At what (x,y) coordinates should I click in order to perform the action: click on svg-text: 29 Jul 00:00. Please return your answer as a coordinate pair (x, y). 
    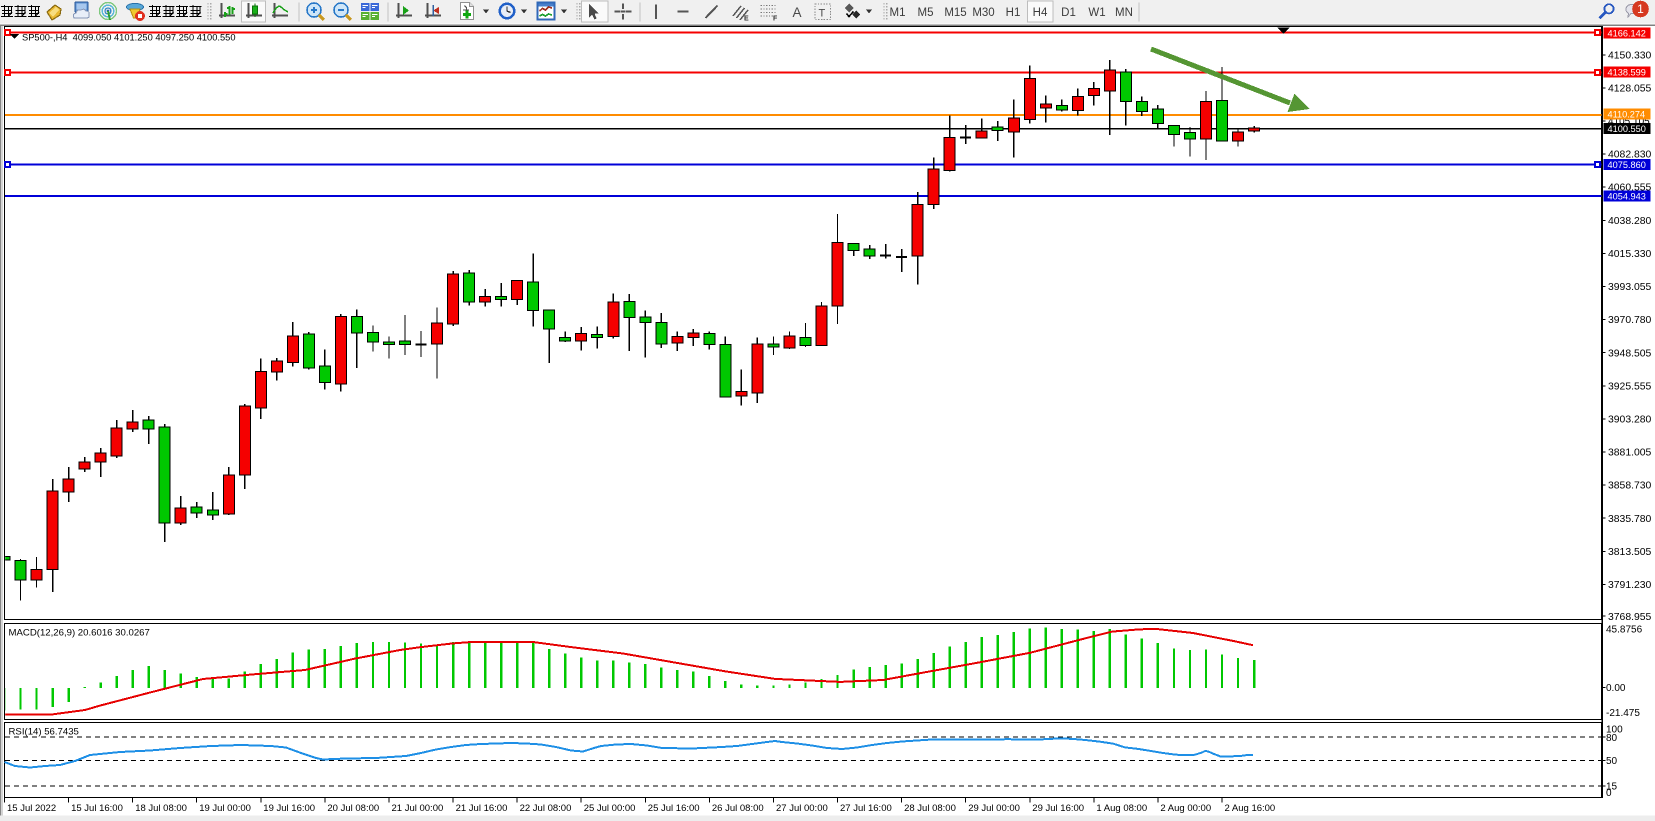
    Looking at the image, I should click on (994, 808).